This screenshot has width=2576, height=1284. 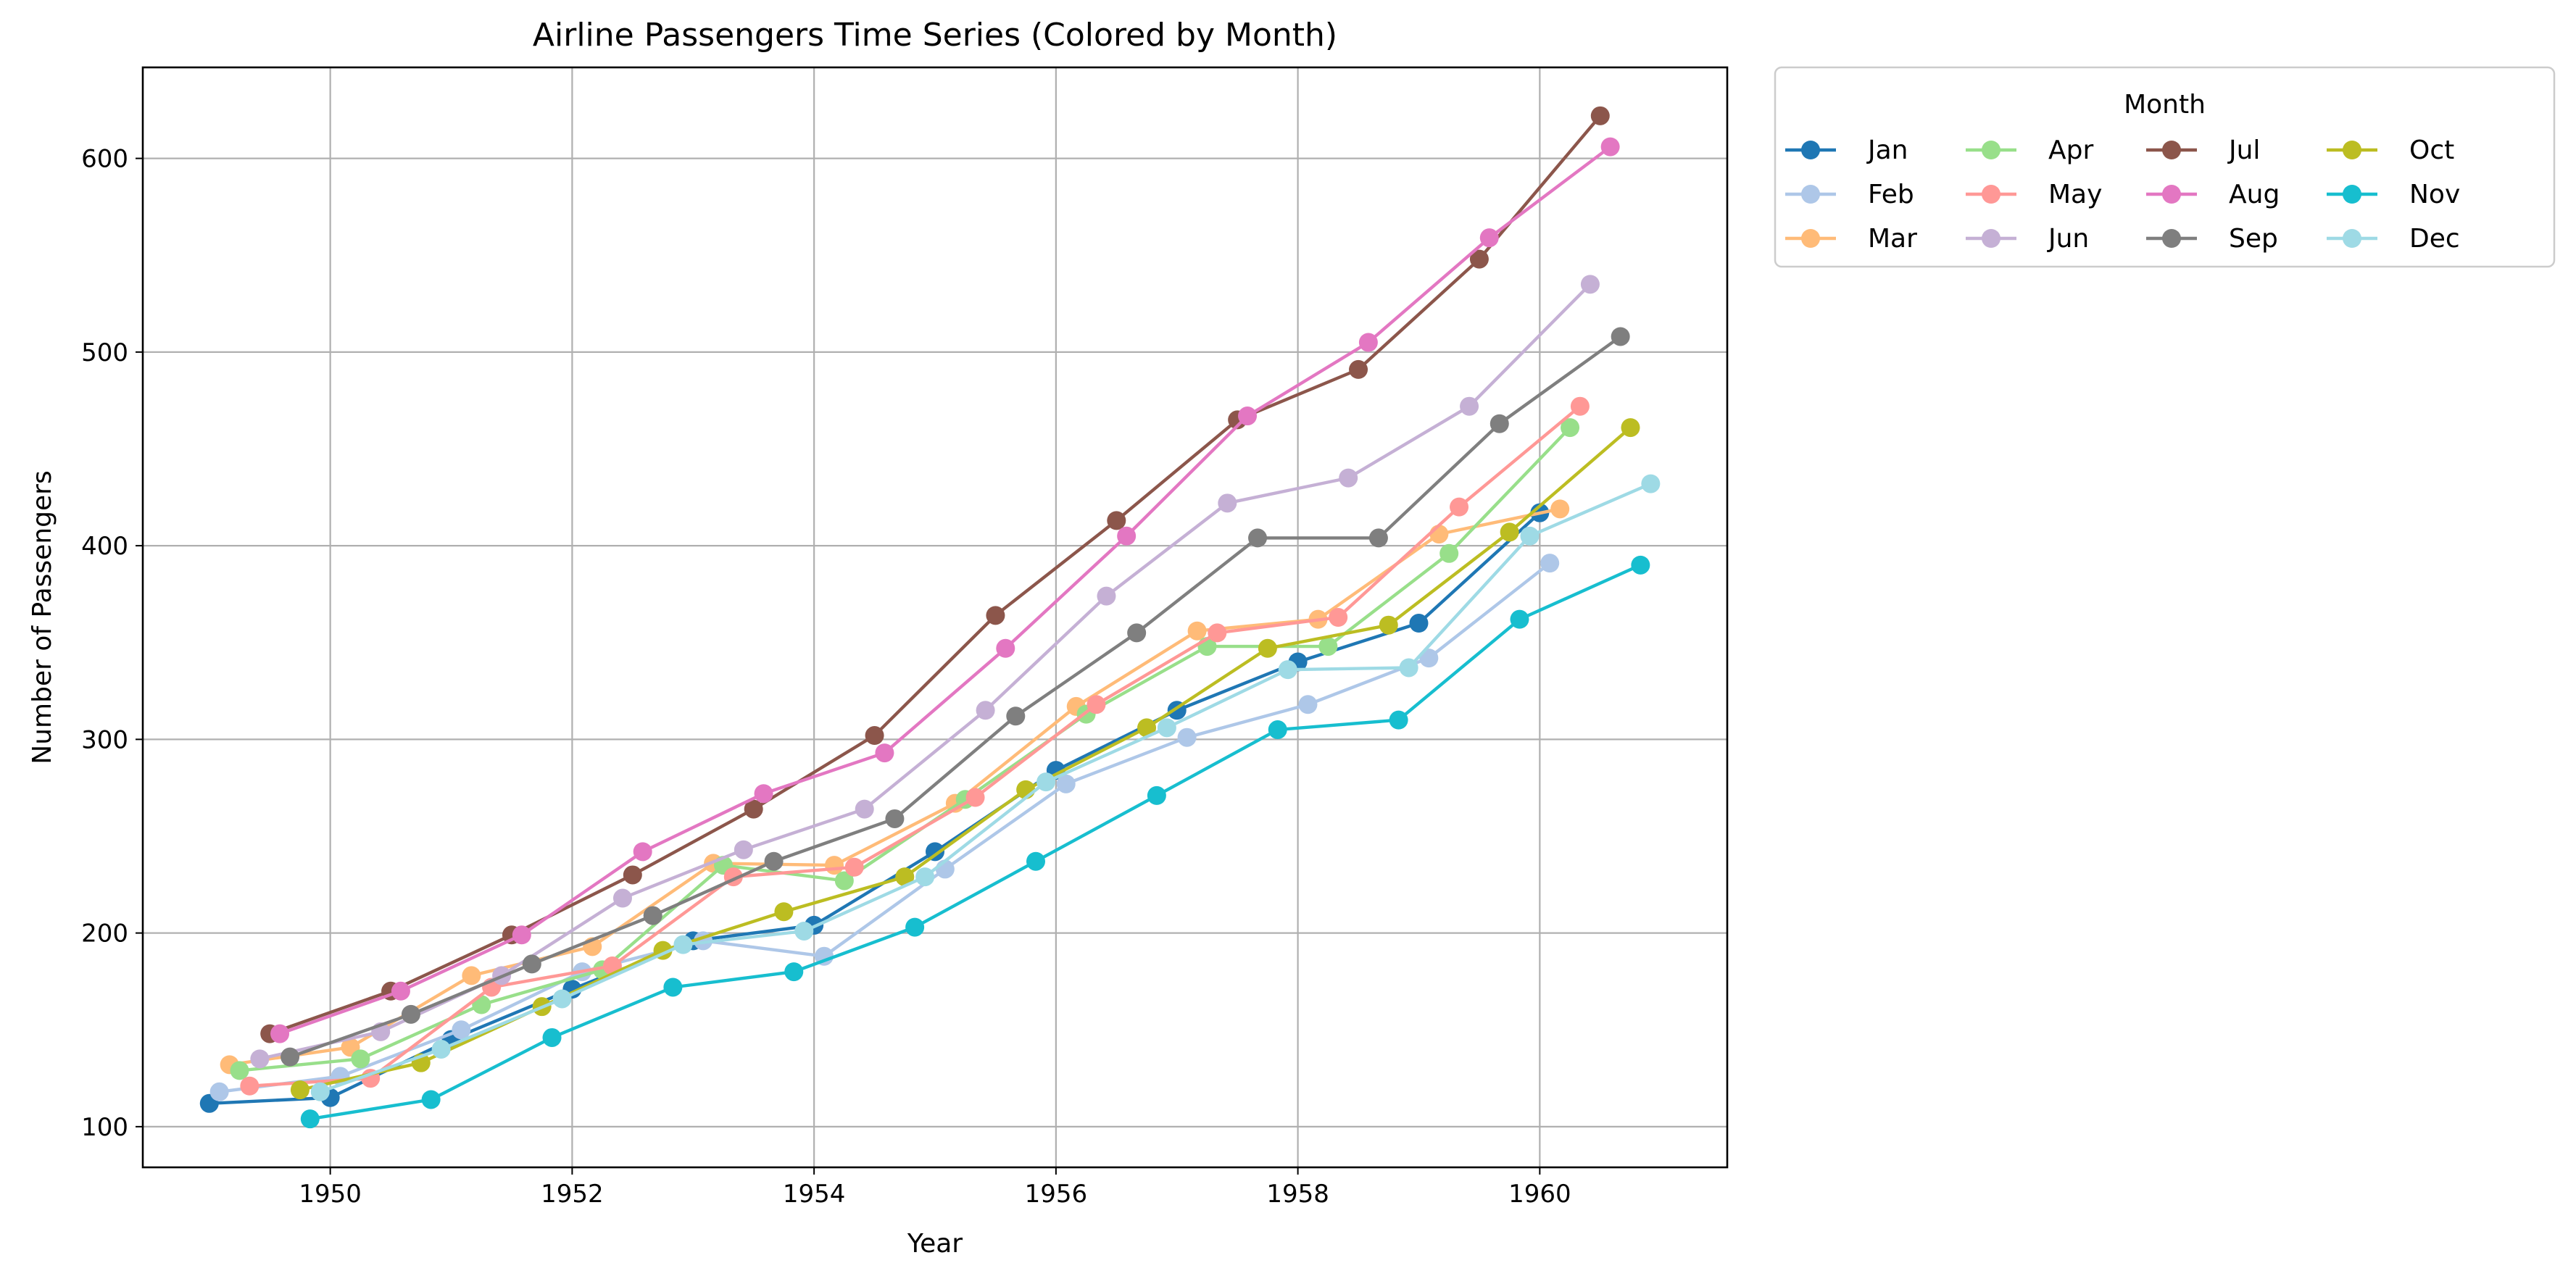 I want to click on x-tick-label: 1956, so click(x=1056, y=1194).